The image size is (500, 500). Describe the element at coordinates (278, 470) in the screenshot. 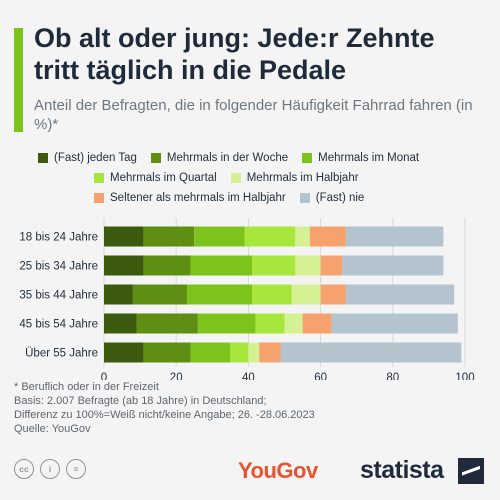

I see `yougov-logo: YouGov` at that location.